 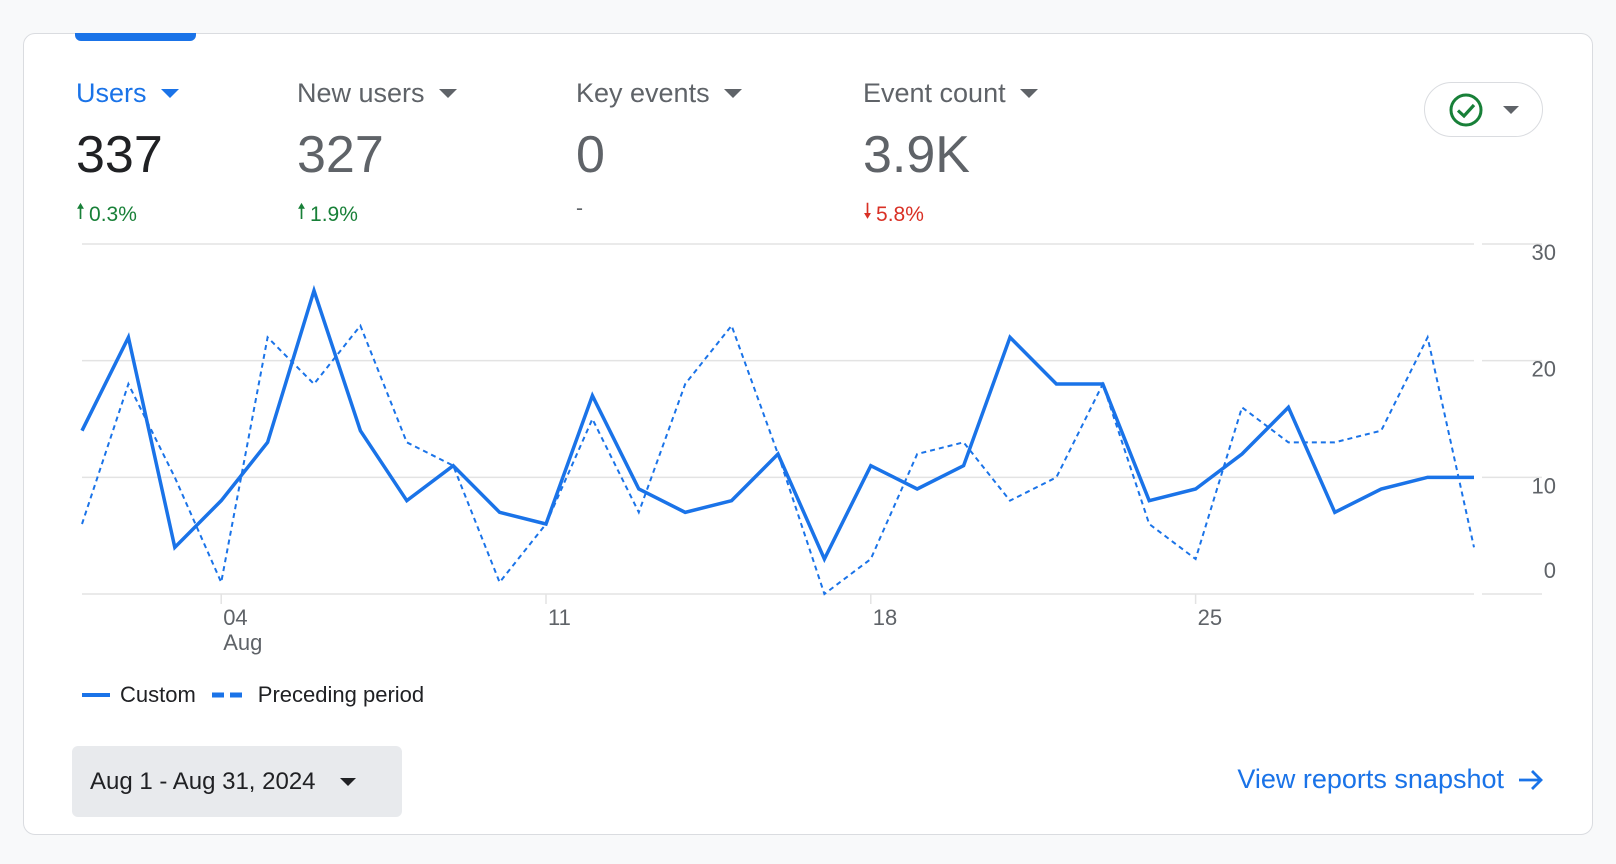 I want to click on metric-change: -, so click(x=659, y=209).